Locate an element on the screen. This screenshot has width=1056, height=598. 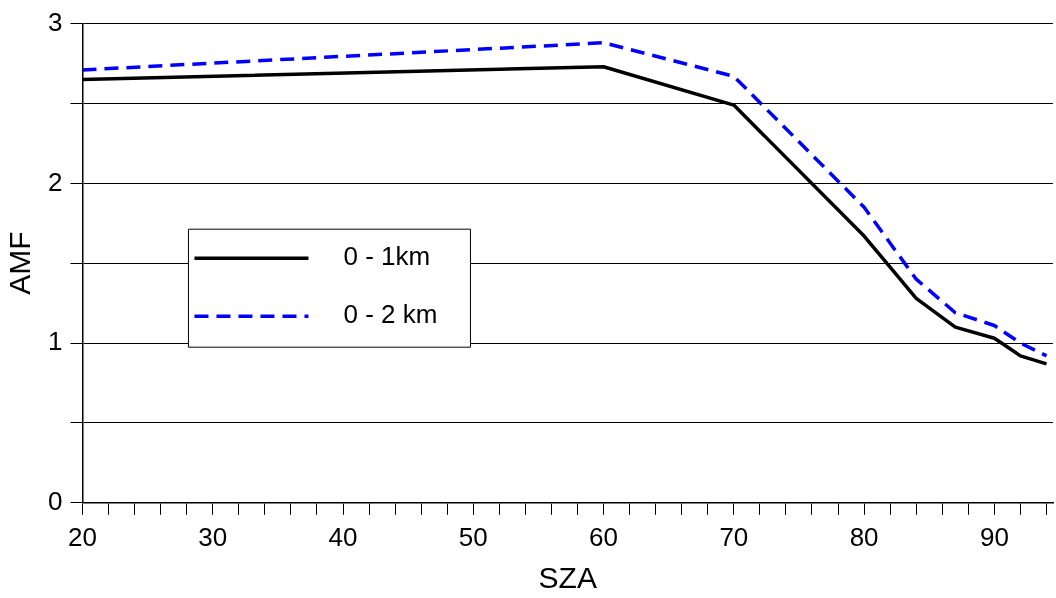
x-tick-label: 40 is located at coordinates (343, 536).